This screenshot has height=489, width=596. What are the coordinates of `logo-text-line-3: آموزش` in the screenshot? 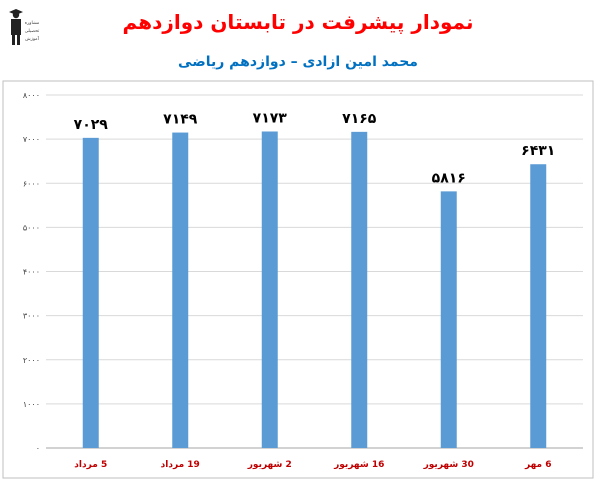 It's located at (32, 39).